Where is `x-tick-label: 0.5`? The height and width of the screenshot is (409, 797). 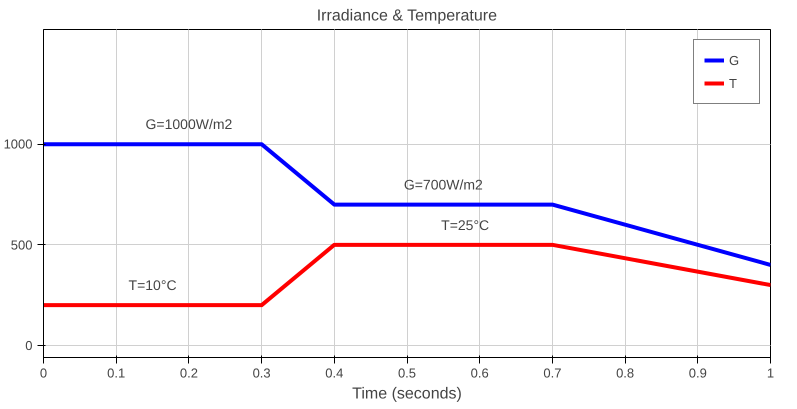
x-tick-label: 0.5 is located at coordinates (407, 373).